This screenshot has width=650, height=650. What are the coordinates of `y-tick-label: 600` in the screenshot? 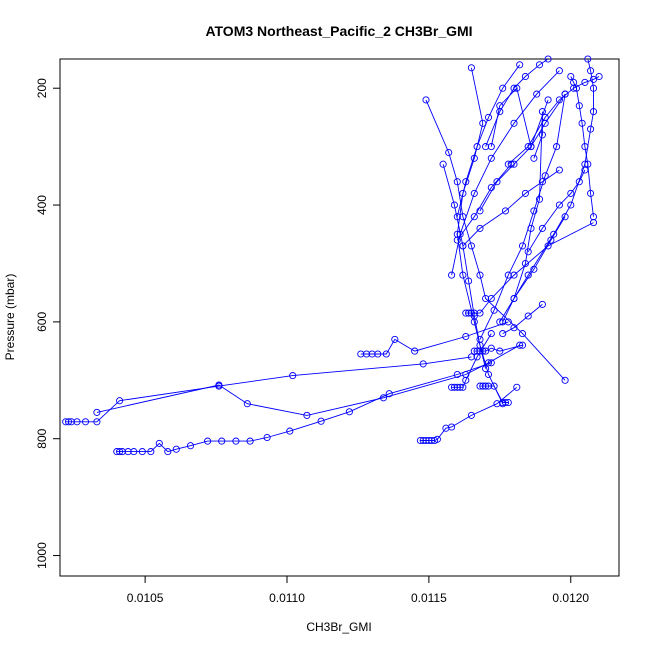 It's located at (42, 322).